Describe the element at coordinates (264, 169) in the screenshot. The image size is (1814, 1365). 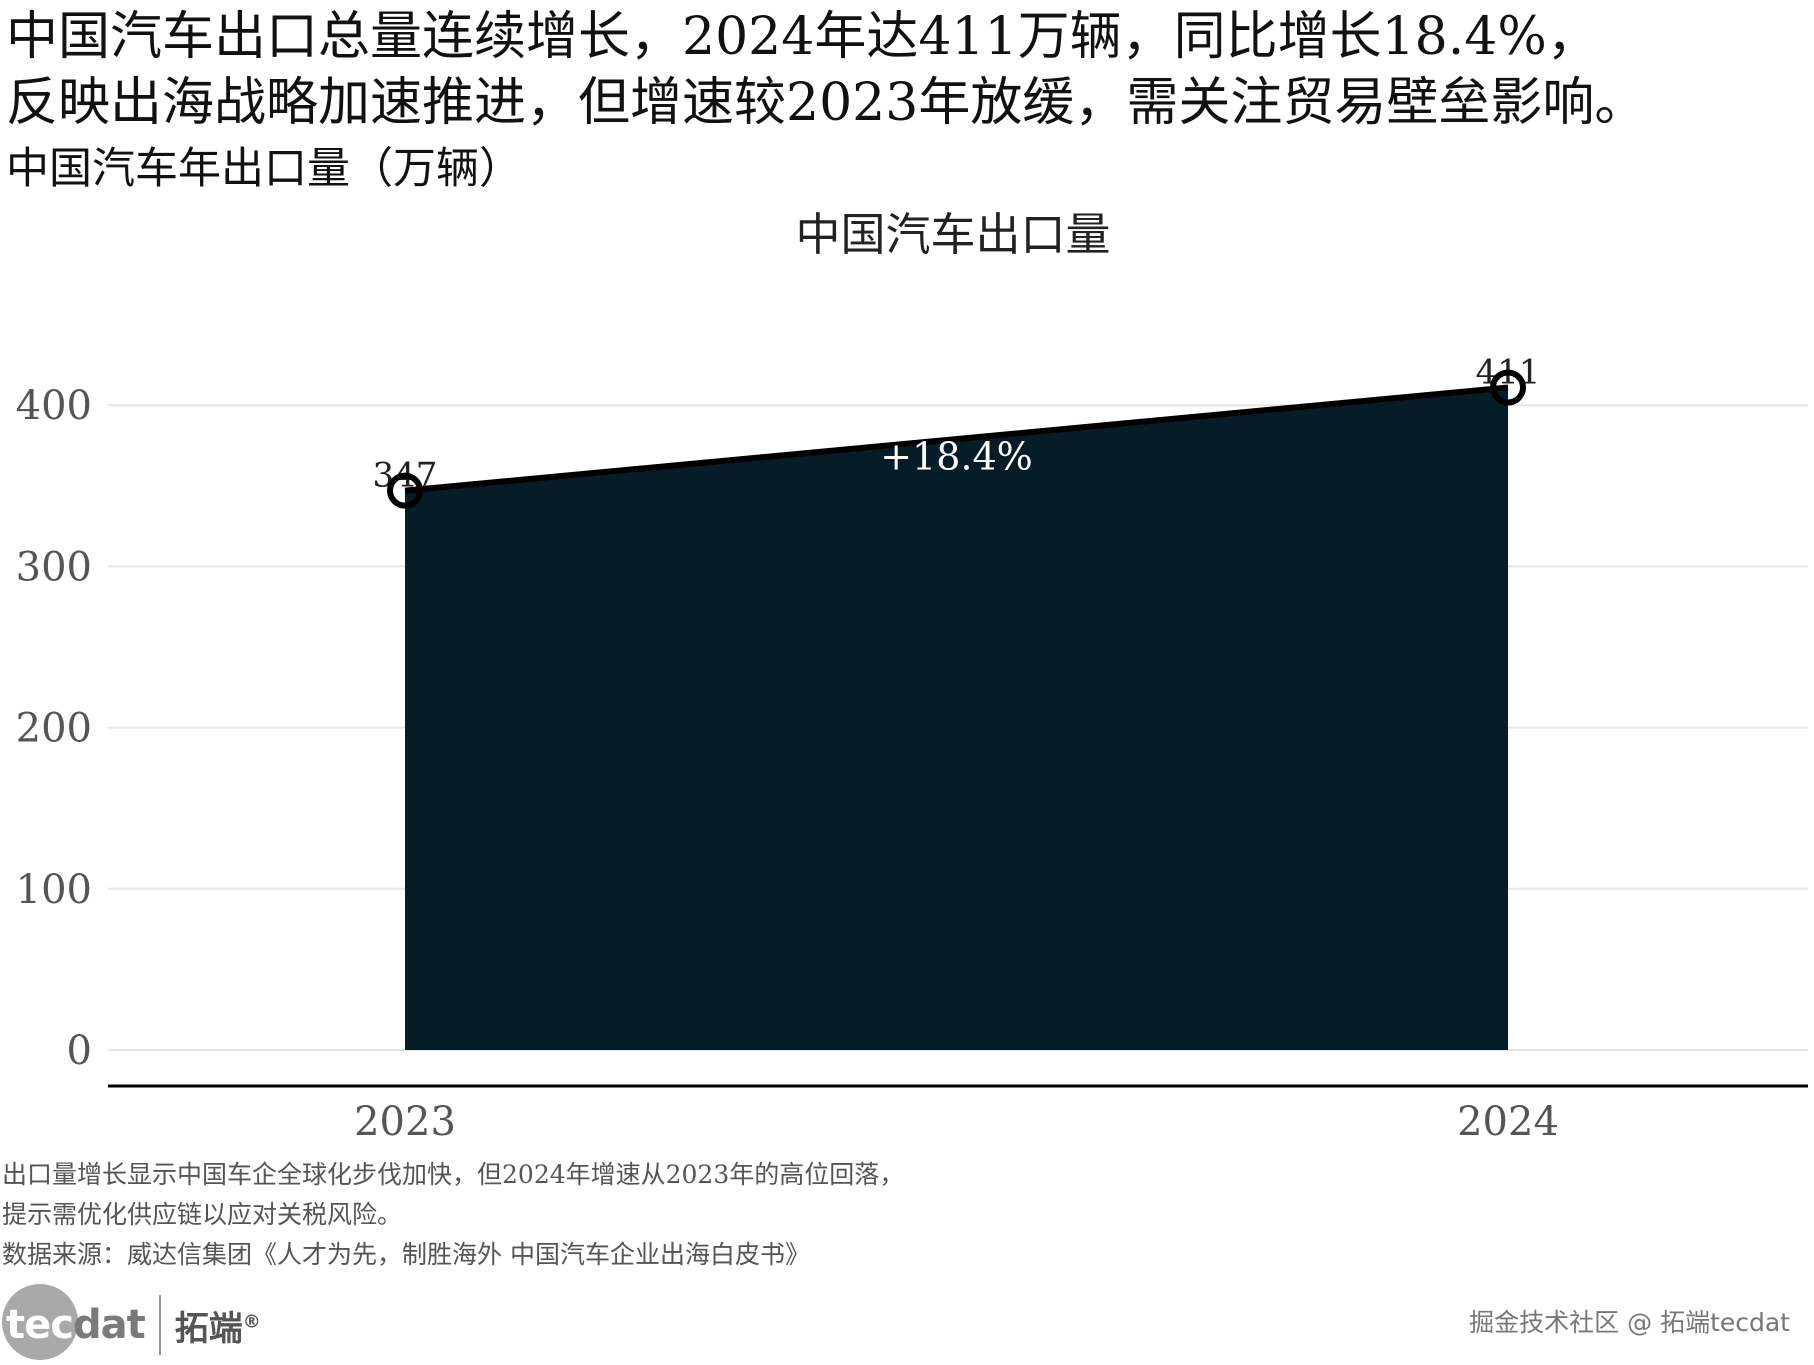
I see `chart-subtitle: 中国汽车年出口量（万辆）` at that location.